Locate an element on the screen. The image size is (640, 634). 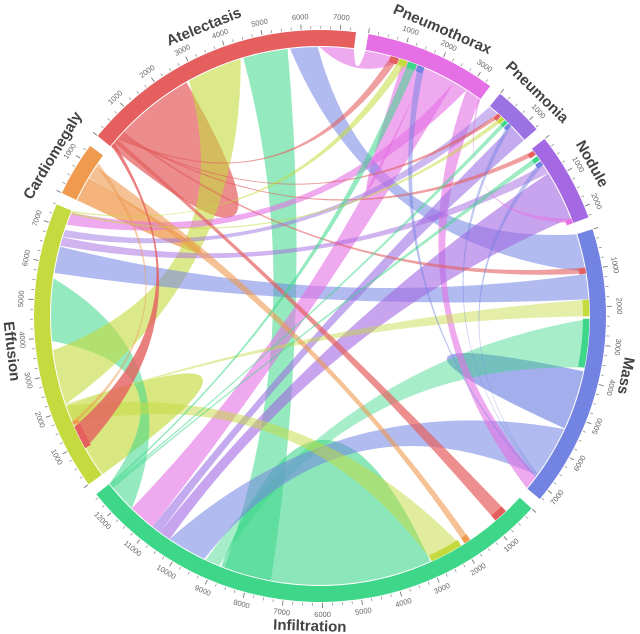
marker-infiltration-atelectasis is located at coordinates (498, 513).